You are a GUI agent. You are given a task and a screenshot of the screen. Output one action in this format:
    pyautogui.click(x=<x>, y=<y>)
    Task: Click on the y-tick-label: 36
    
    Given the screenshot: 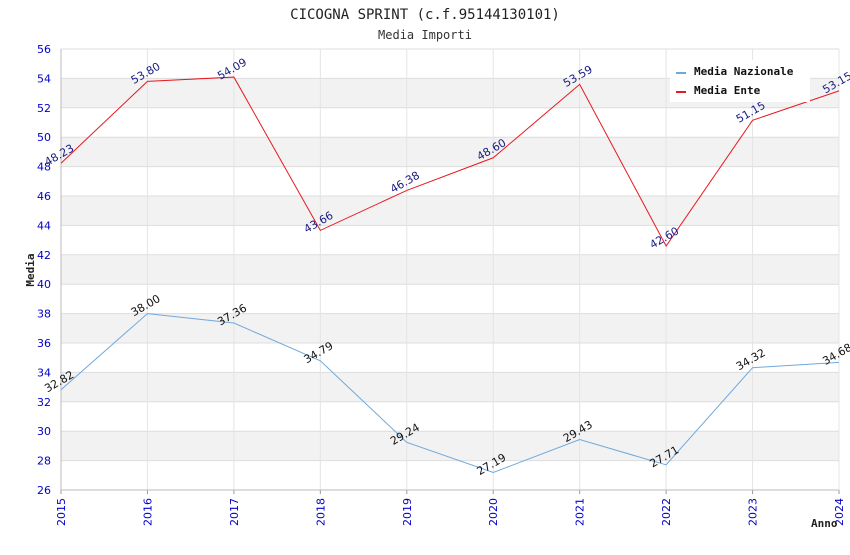 What is the action you would take?
    pyautogui.click(x=44, y=343)
    